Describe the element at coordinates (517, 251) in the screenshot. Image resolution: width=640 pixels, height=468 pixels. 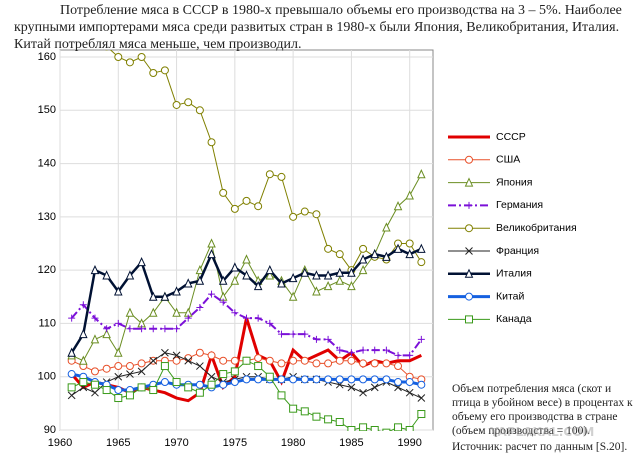
I see `legend-label: Франция` at that location.